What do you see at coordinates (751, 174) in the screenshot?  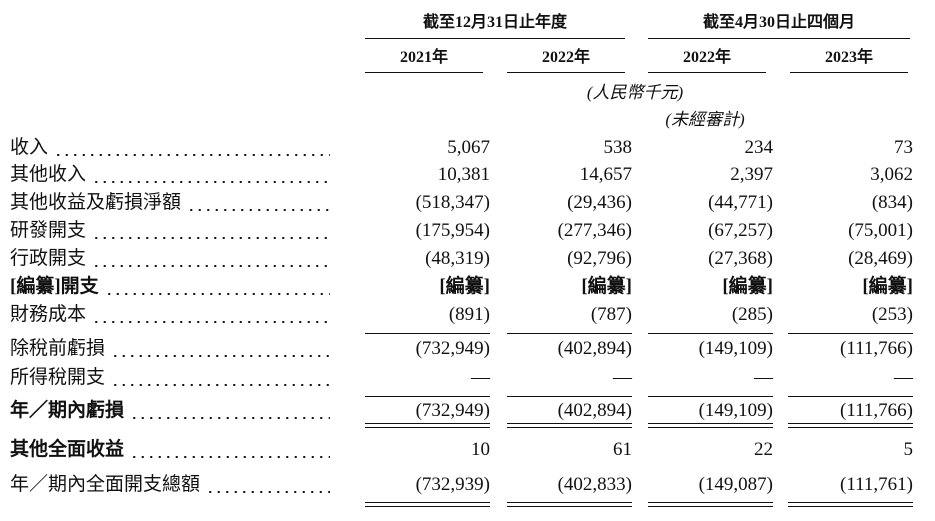 I see `cell-value: 2,397` at bounding box center [751, 174].